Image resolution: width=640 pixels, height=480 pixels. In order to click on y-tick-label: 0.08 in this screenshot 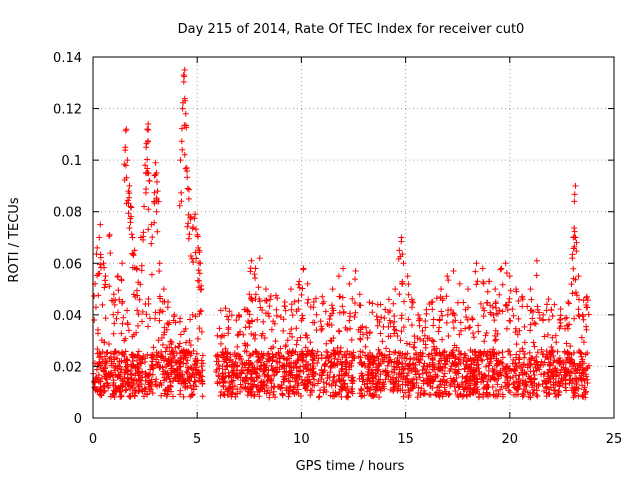, I will do `click(67, 213)`.